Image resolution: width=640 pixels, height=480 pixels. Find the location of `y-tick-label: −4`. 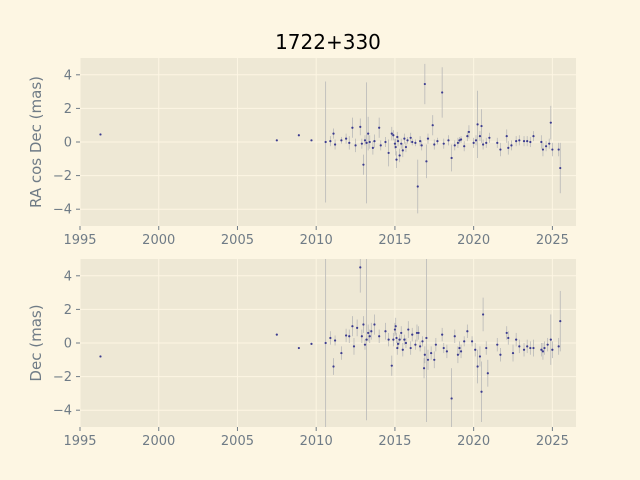

y-tick-label: −4 is located at coordinates (62, 411).